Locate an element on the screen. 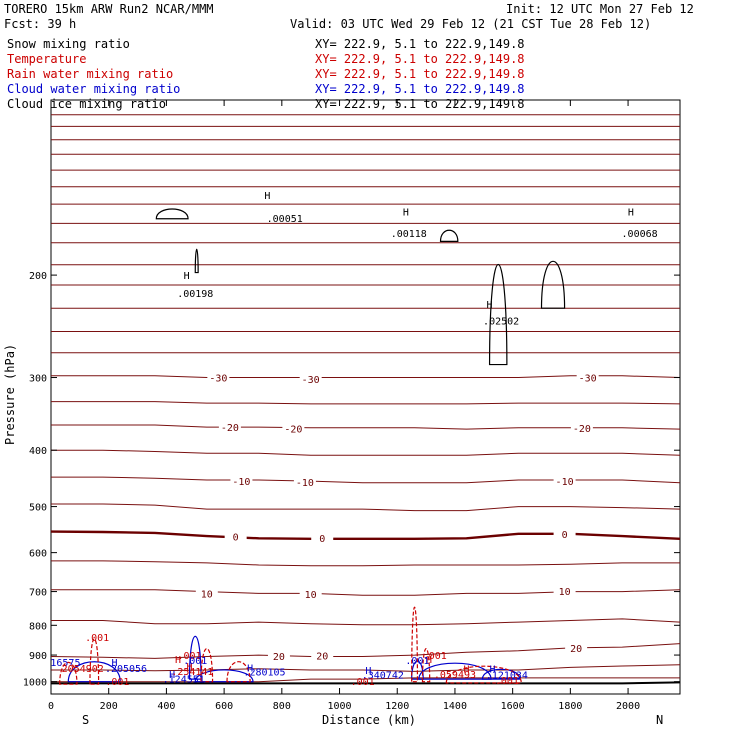 This screenshot has height=740, width=740. legend-rain-xy: XY= 222.9, 5.1 to 222.9,149.8 is located at coordinates (420, 74).